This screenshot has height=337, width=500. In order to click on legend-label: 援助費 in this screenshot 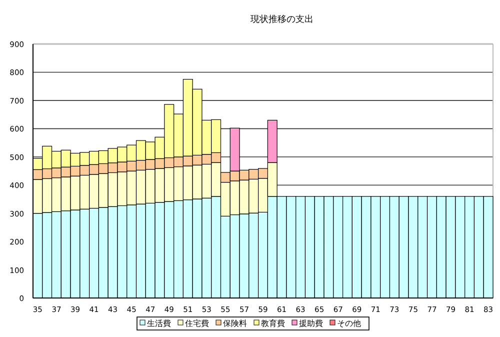, I will do `click(311, 323)`.